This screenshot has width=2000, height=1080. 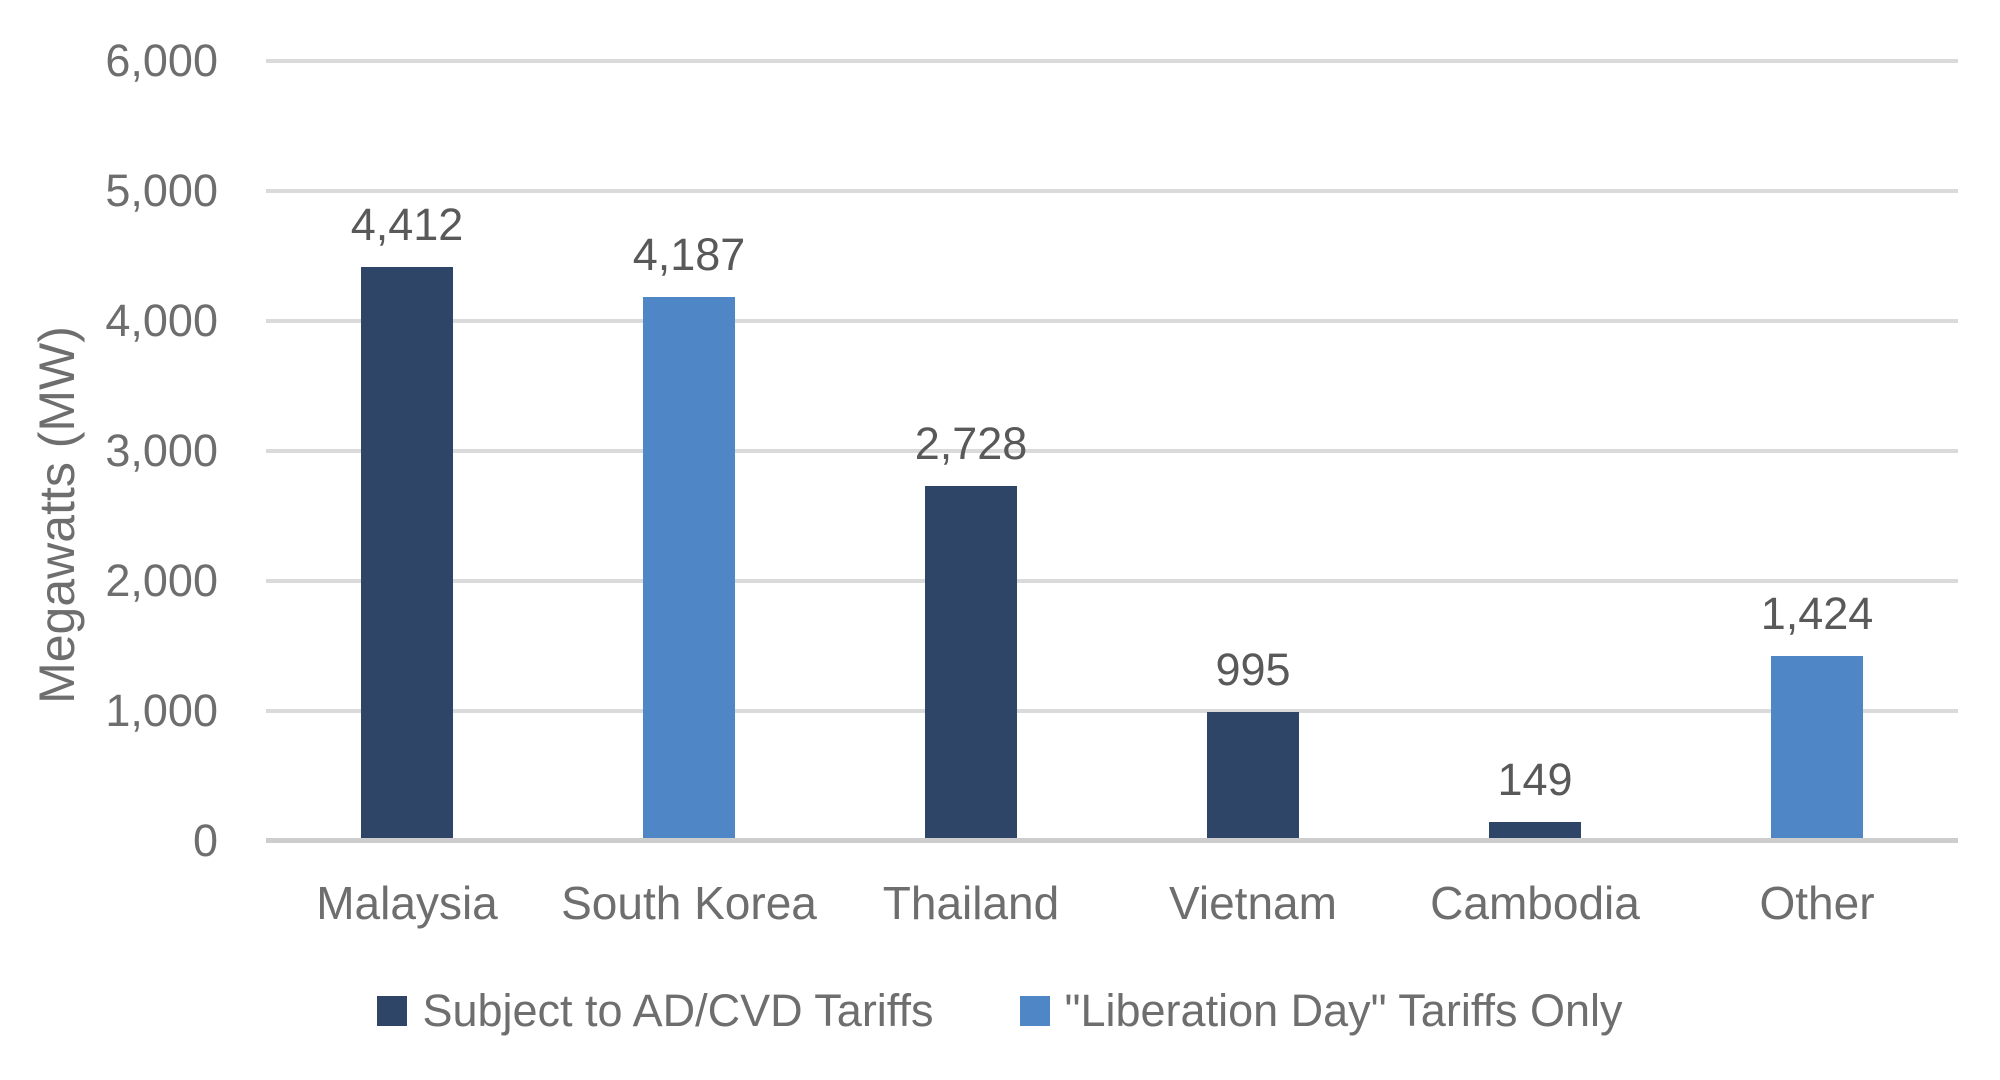 What do you see at coordinates (971, 444) in the screenshot?
I see `bar-value-label-thailand: 2,728` at bounding box center [971, 444].